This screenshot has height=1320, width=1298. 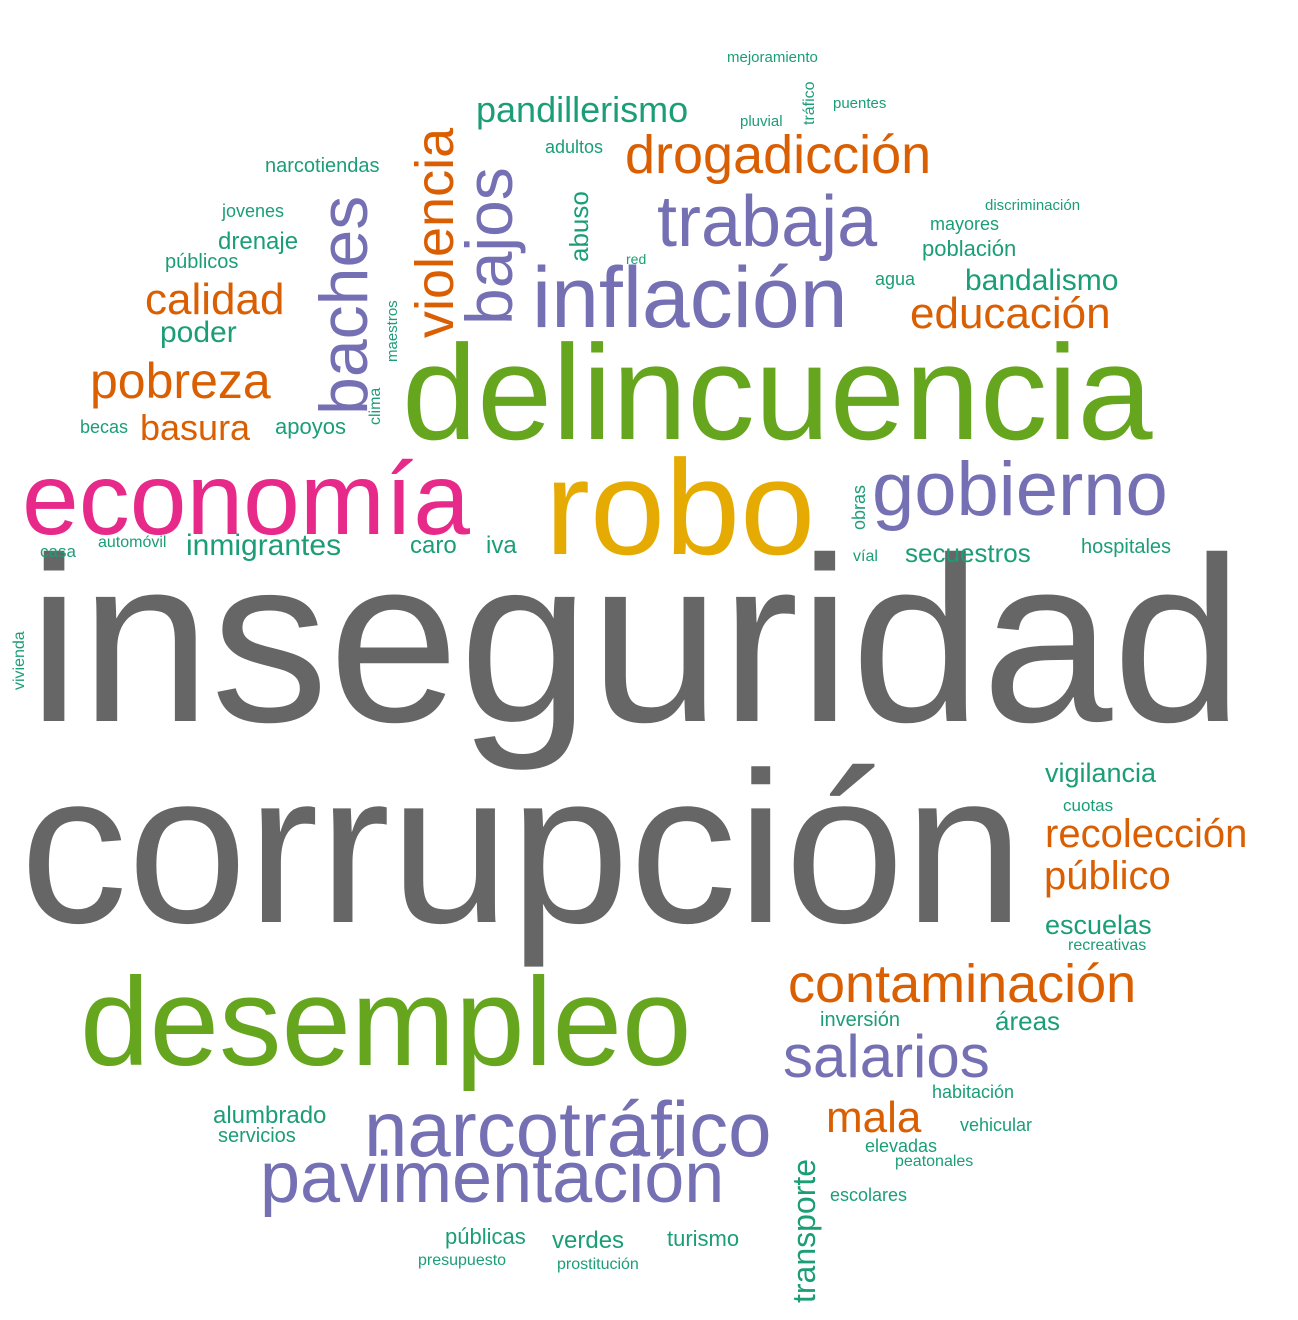 I want to click on word-discriminacion: discriminación, so click(x=1033, y=205).